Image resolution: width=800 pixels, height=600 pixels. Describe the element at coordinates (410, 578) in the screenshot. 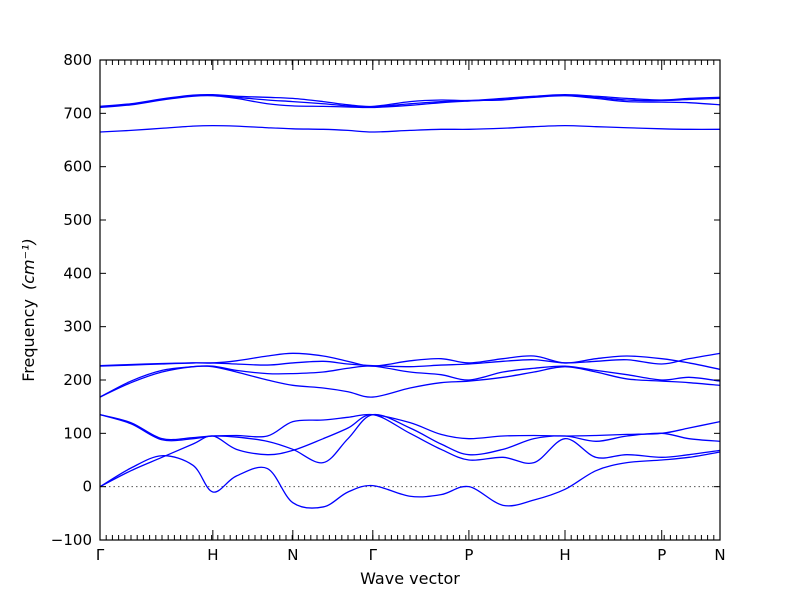

I see `x-axis-label: Wave vector` at that location.